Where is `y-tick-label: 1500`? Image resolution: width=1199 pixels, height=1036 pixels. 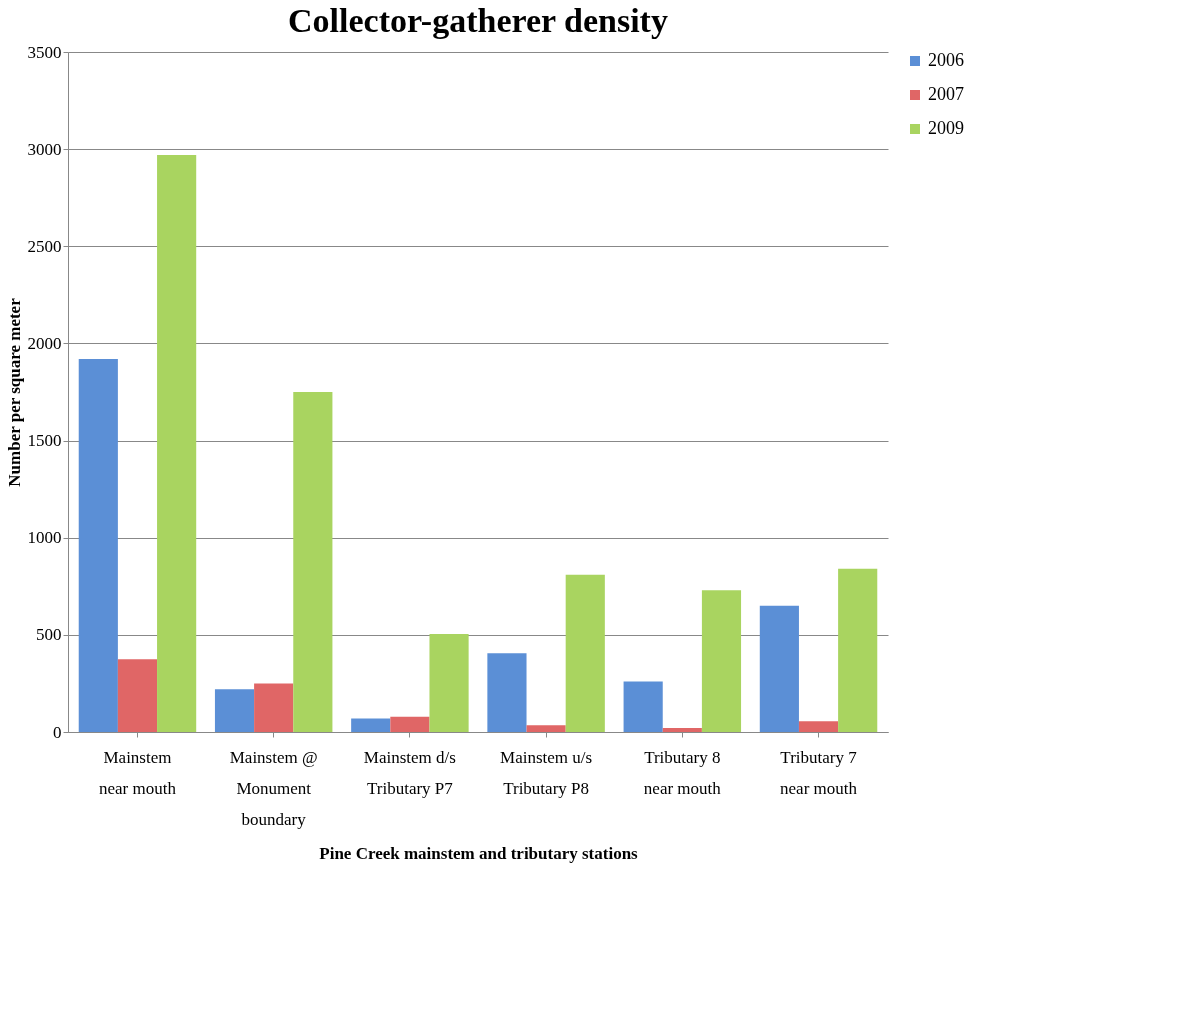 y-tick-label: 1500 is located at coordinates (44, 441).